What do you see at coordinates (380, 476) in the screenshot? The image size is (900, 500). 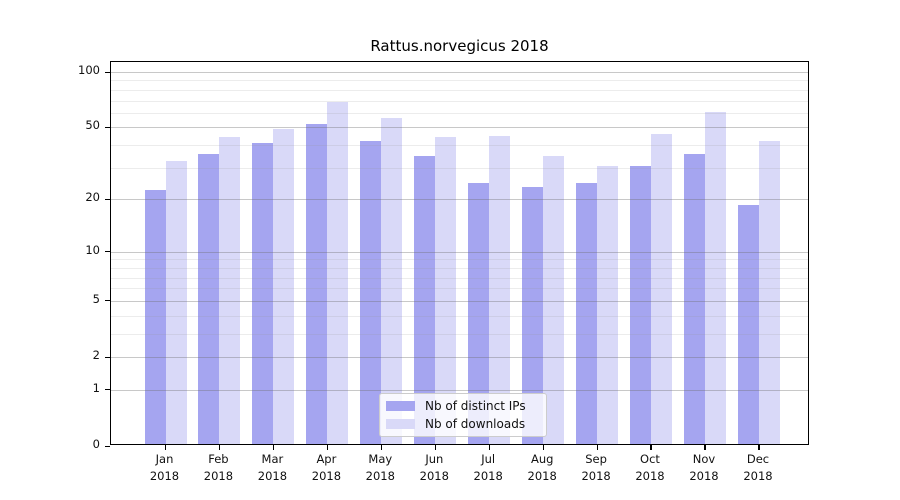 I see `year-text-may: 2018` at bounding box center [380, 476].